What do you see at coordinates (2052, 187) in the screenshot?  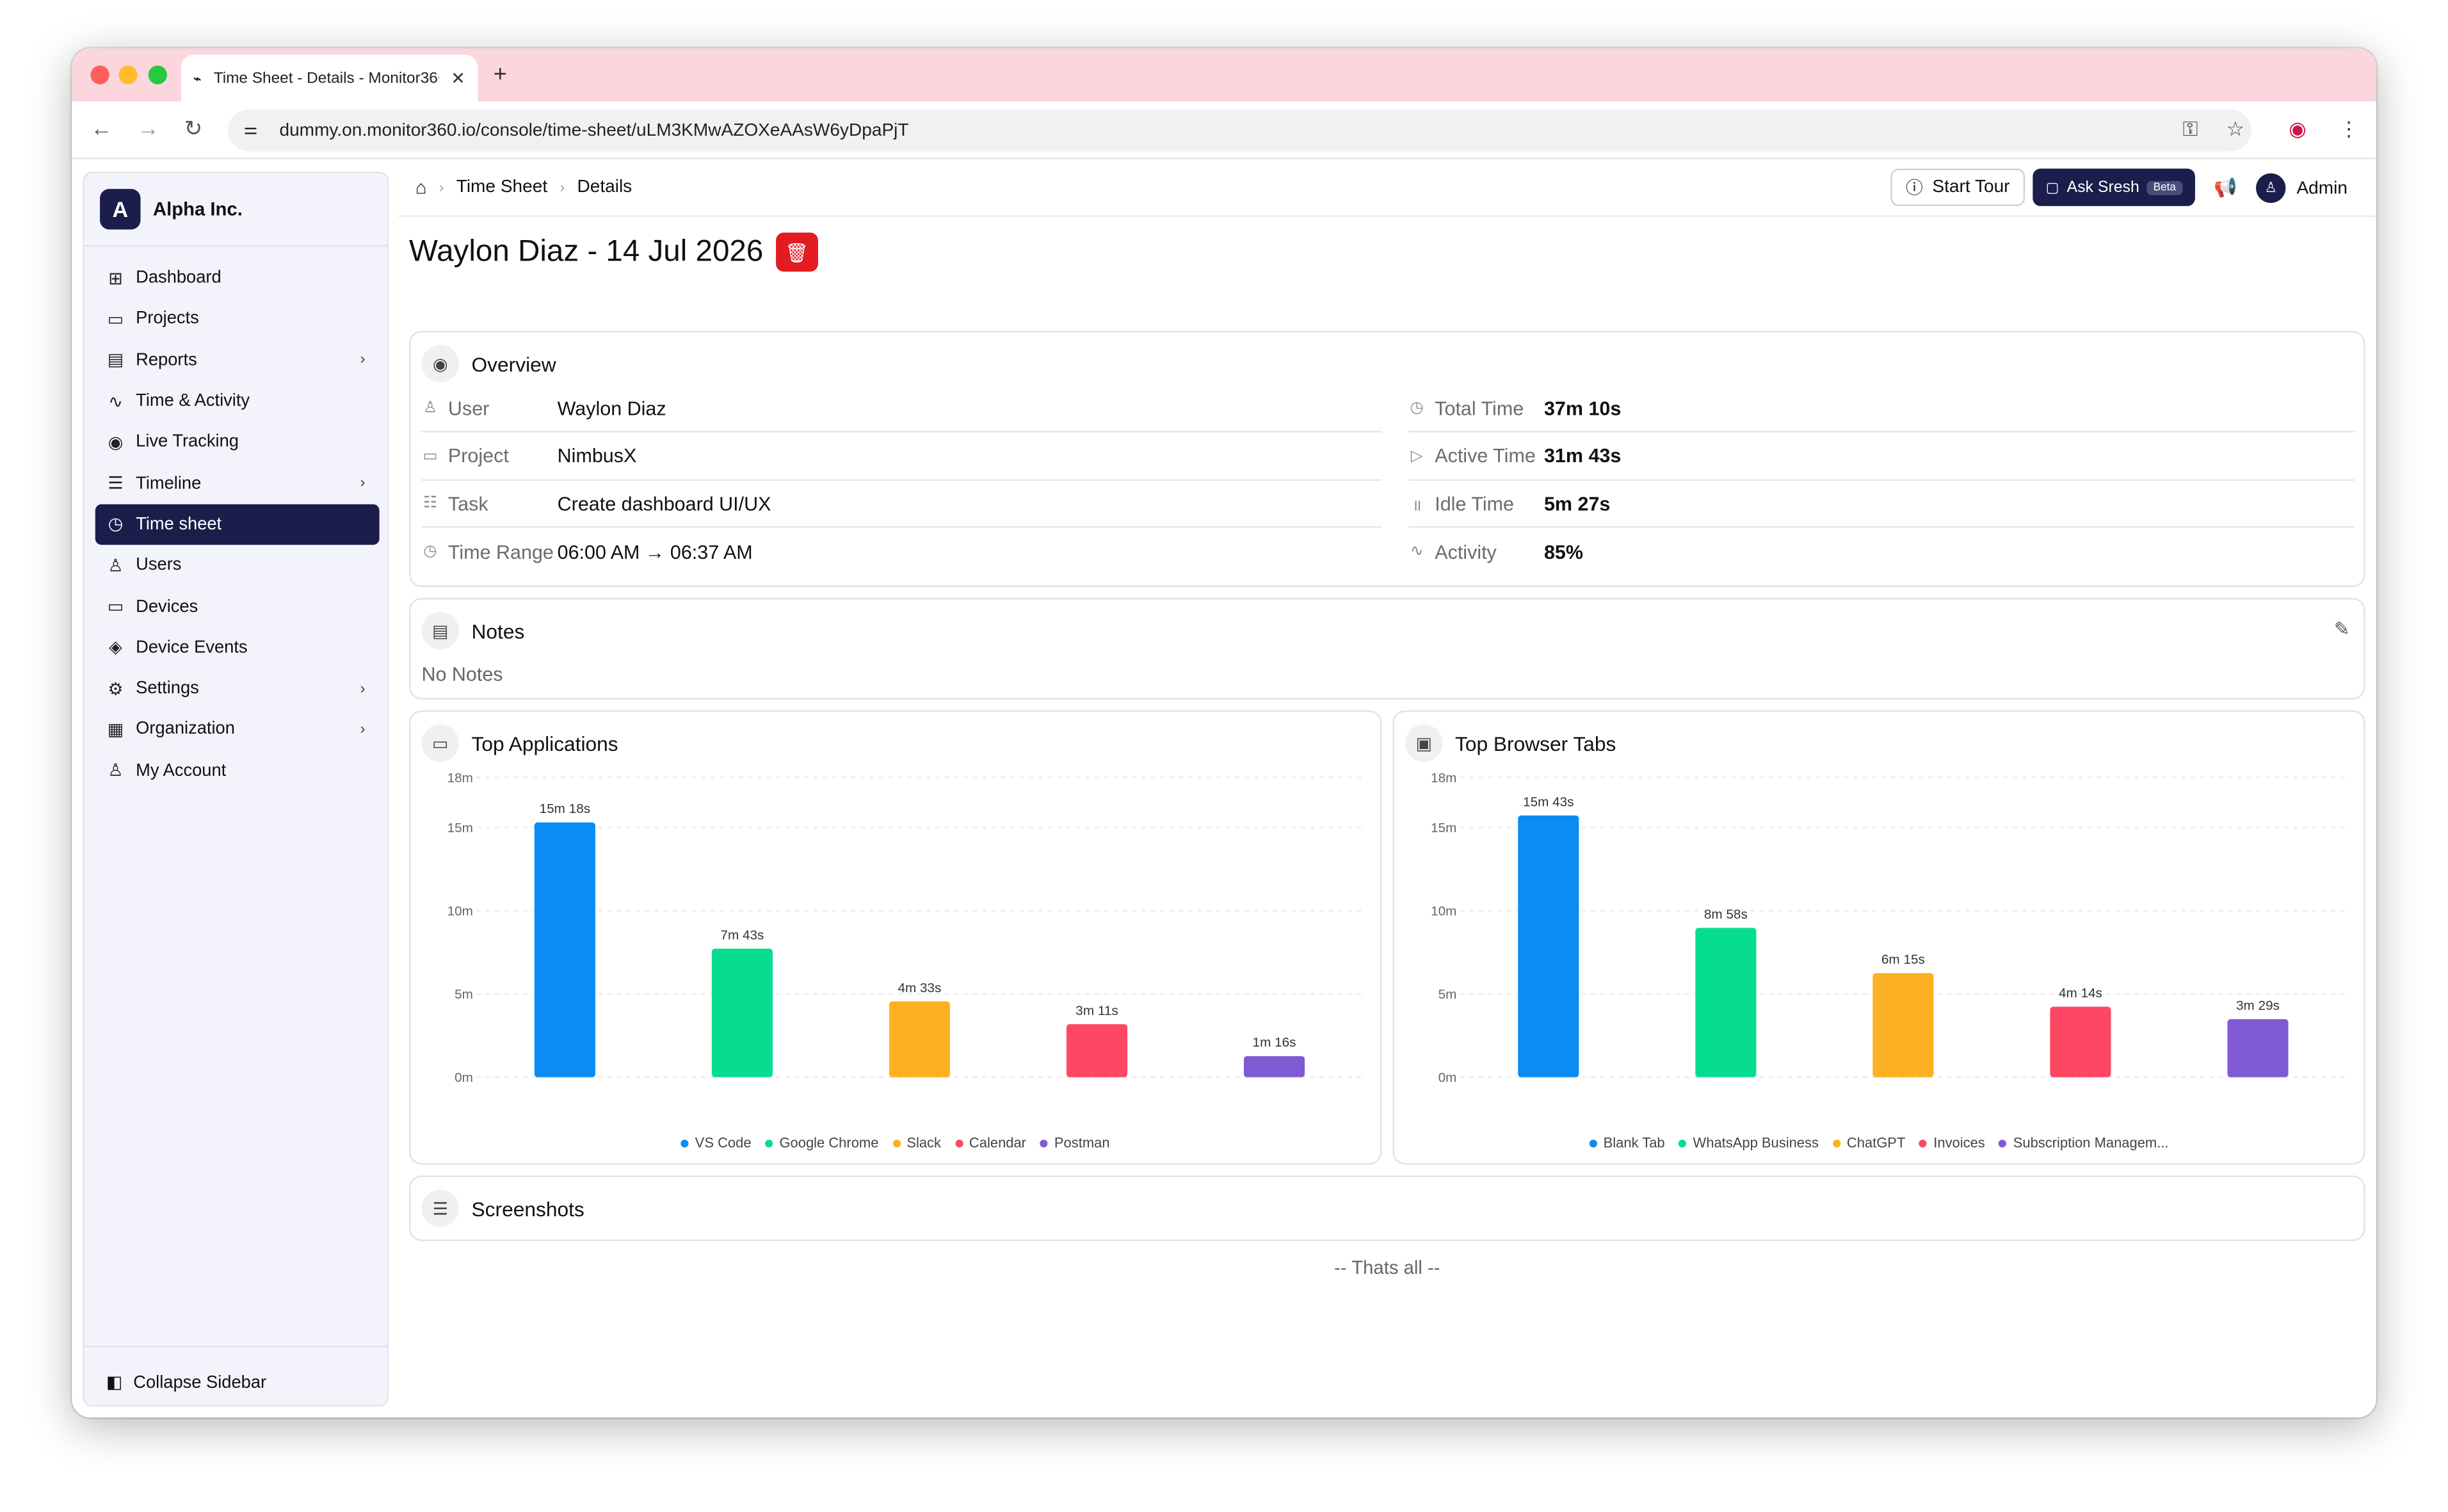 I see `chat-icon: ▢` at bounding box center [2052, 187].